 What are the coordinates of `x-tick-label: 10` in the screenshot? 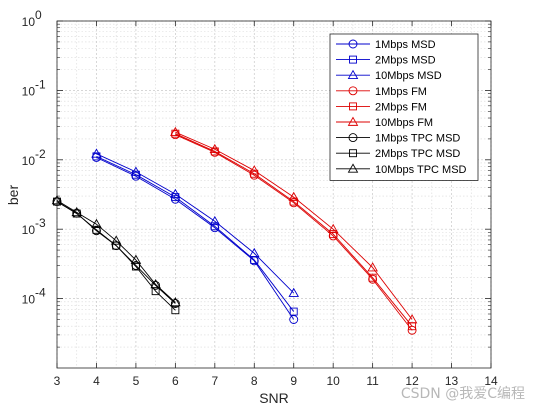 It's located at (334, 381).